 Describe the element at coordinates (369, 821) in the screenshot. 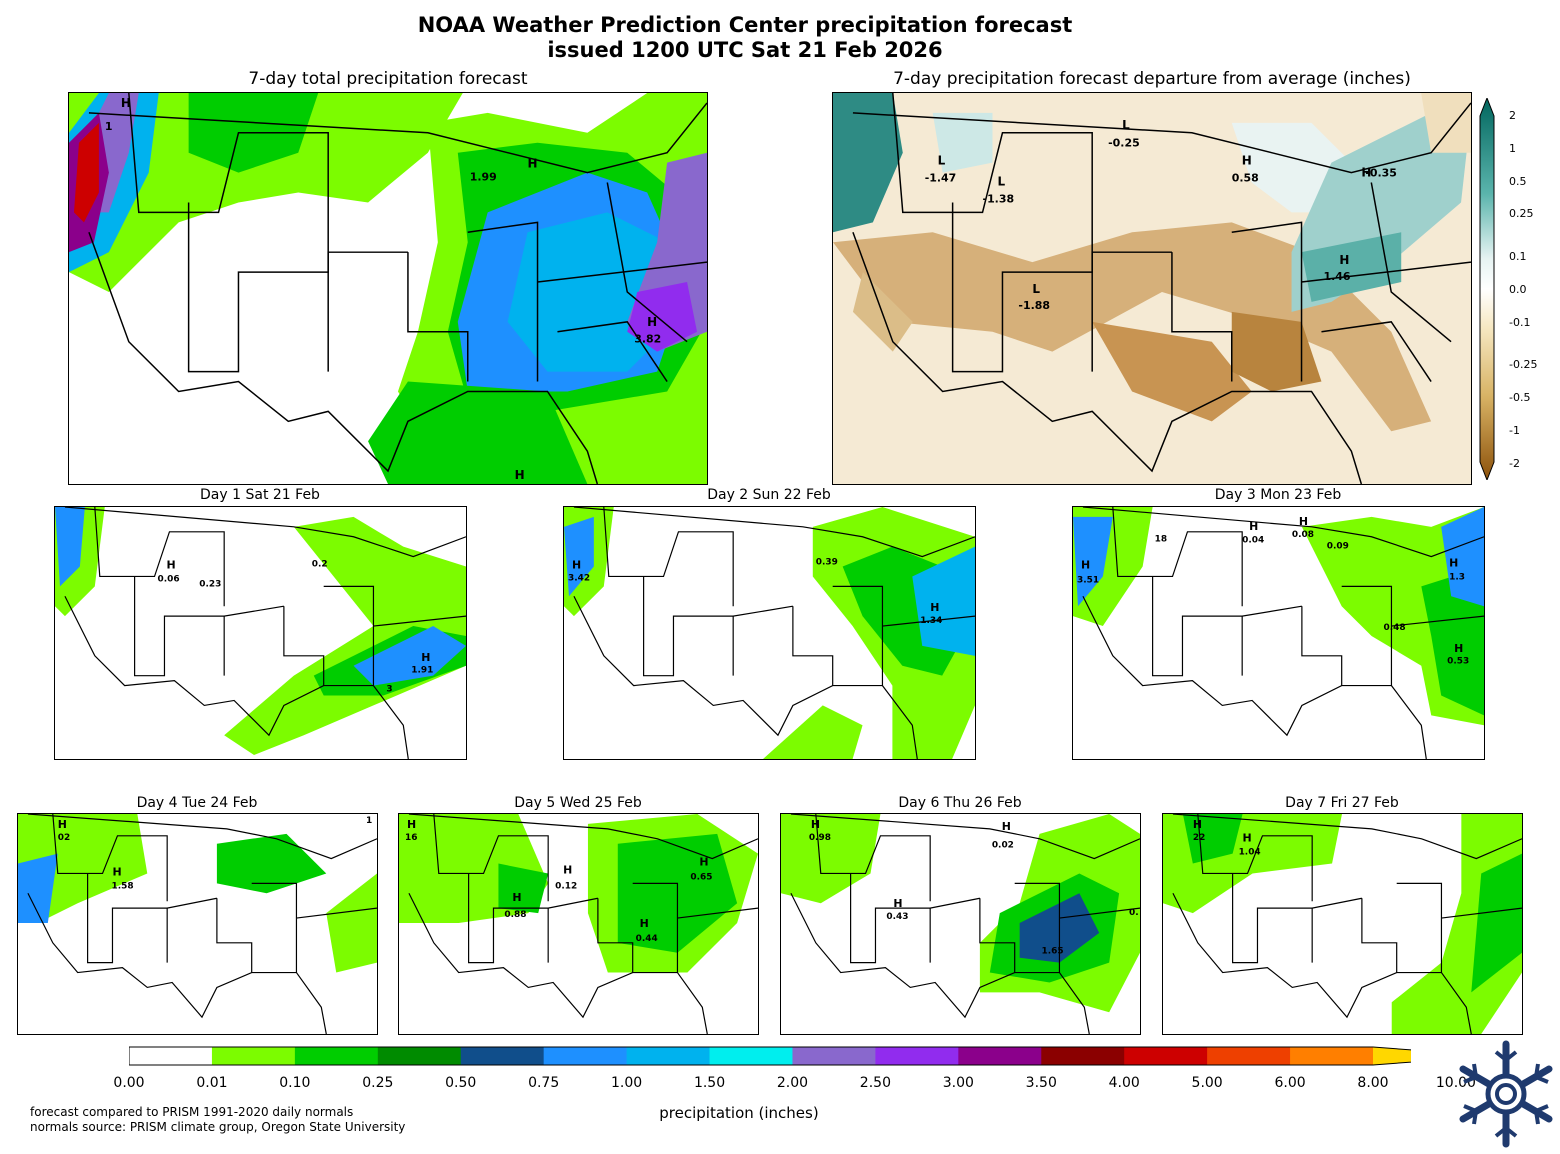

I see `d4-v2: 1` at that location.